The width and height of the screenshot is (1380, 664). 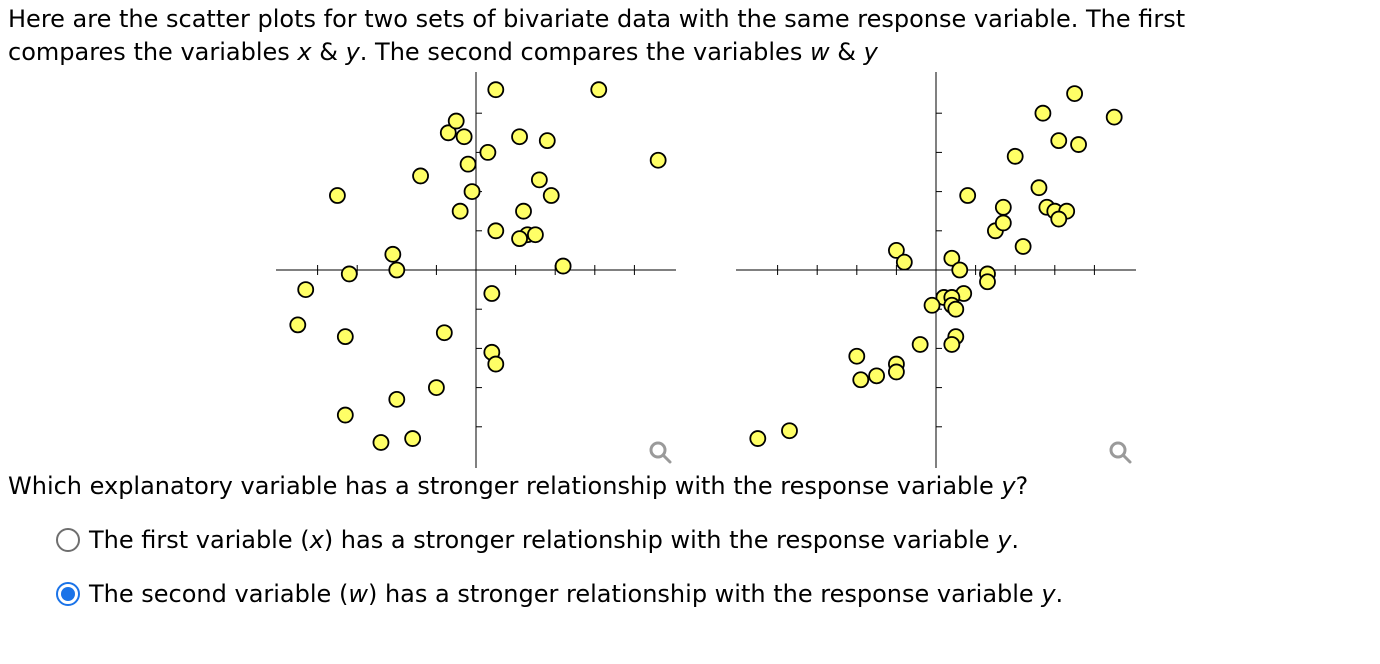 I want to click on question-end: ?, so click(x=1022, y=486).